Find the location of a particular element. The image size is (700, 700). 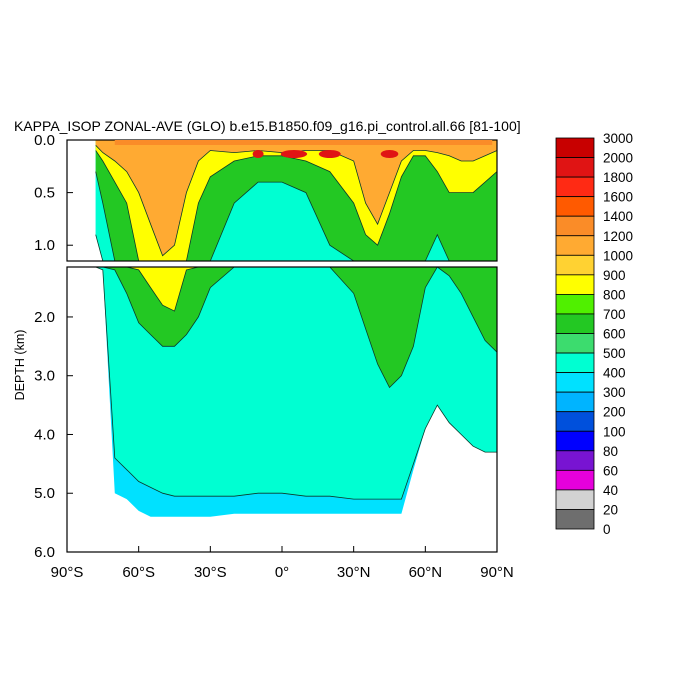

y-tick-label: 6.0 is located at coordinates (44, 552).